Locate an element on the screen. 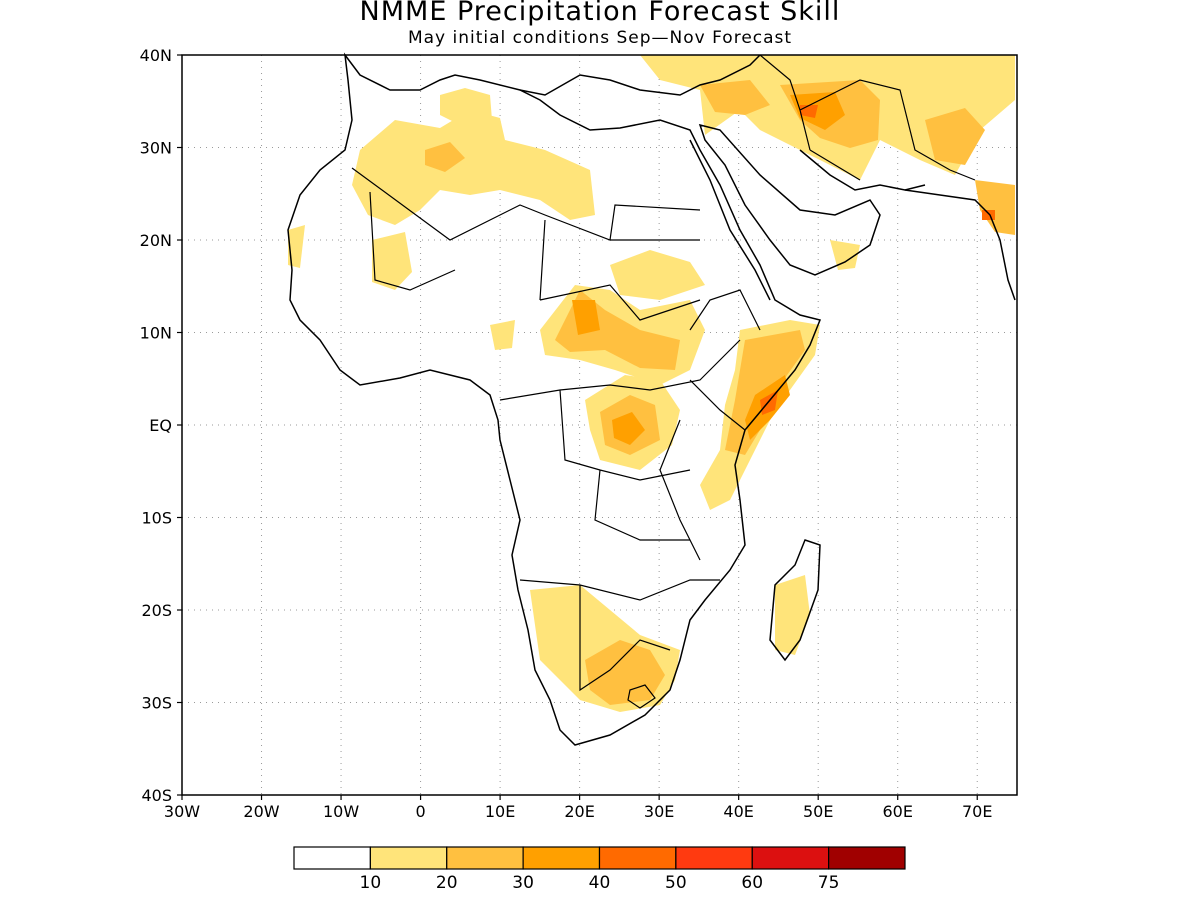 This screenshot has height=900, width=1200. skill-patch-iraq is located at coordinates (817, 111).